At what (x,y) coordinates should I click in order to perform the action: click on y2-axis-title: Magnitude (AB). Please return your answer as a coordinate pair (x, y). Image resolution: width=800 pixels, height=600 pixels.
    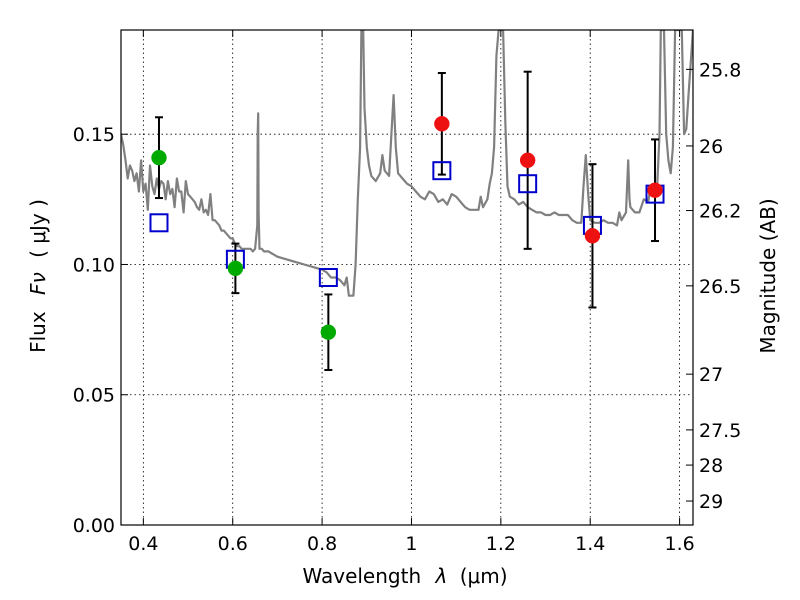
    Looking at the image, I should click on (768, 275).